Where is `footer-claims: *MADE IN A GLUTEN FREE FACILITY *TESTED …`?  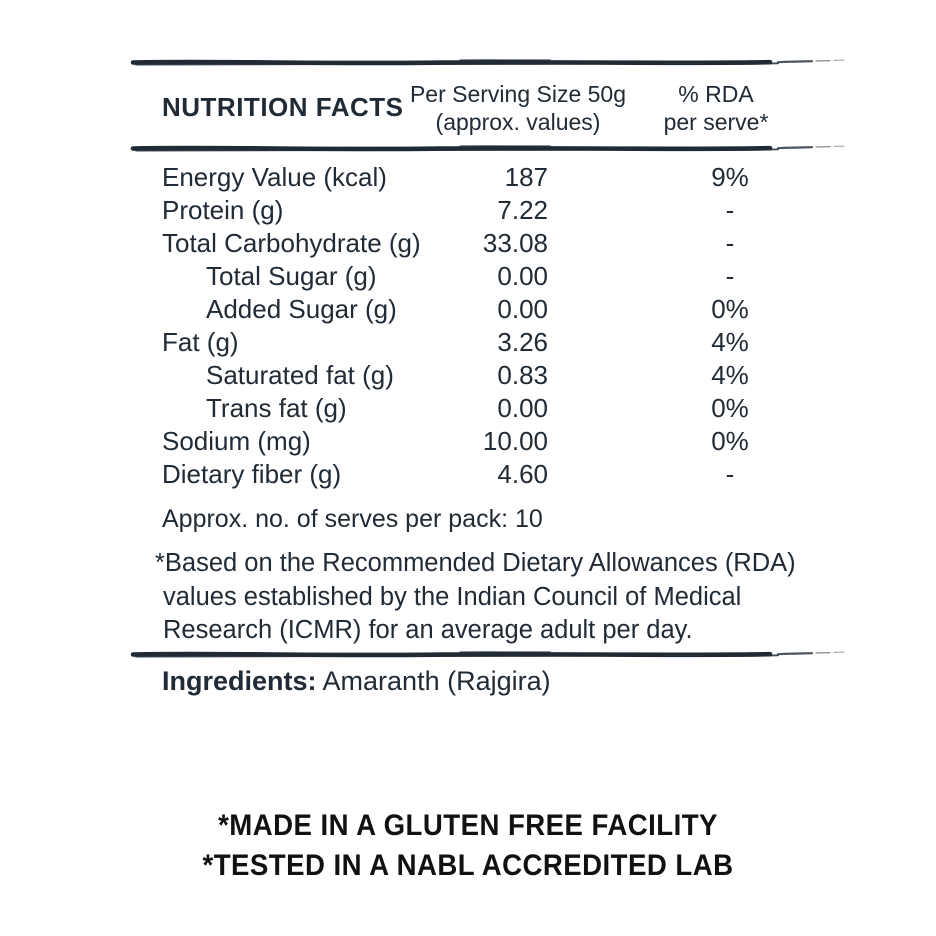
footer-claims: *MADE IN A GLUTEN FREE FACILITY *TESTED … is located at coordinates (467, 846).